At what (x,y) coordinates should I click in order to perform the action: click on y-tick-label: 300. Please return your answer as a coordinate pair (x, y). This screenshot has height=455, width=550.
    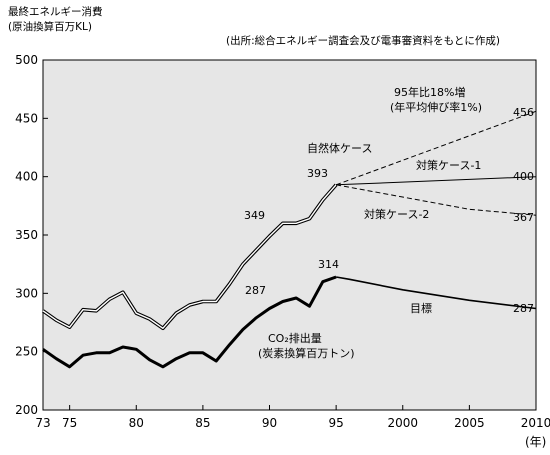
    Looking at the image, I should click on (26, 293).